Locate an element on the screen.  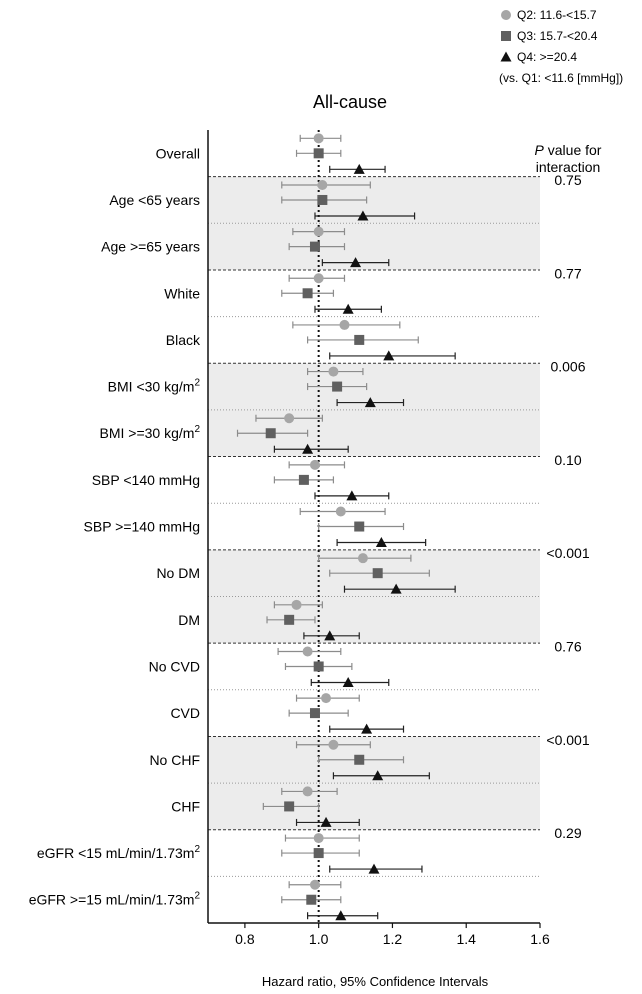
chart-title: All-cause is located at coordinates (350, 102).